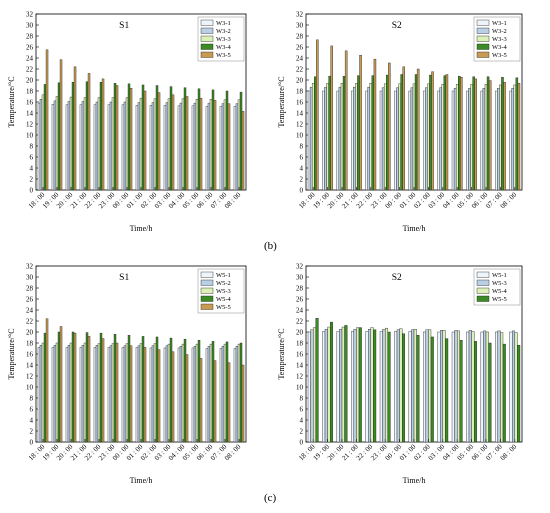 The width and height of the screenshot is (550, 513). I want to click on y-tick-label: 4, so click(32, 421).